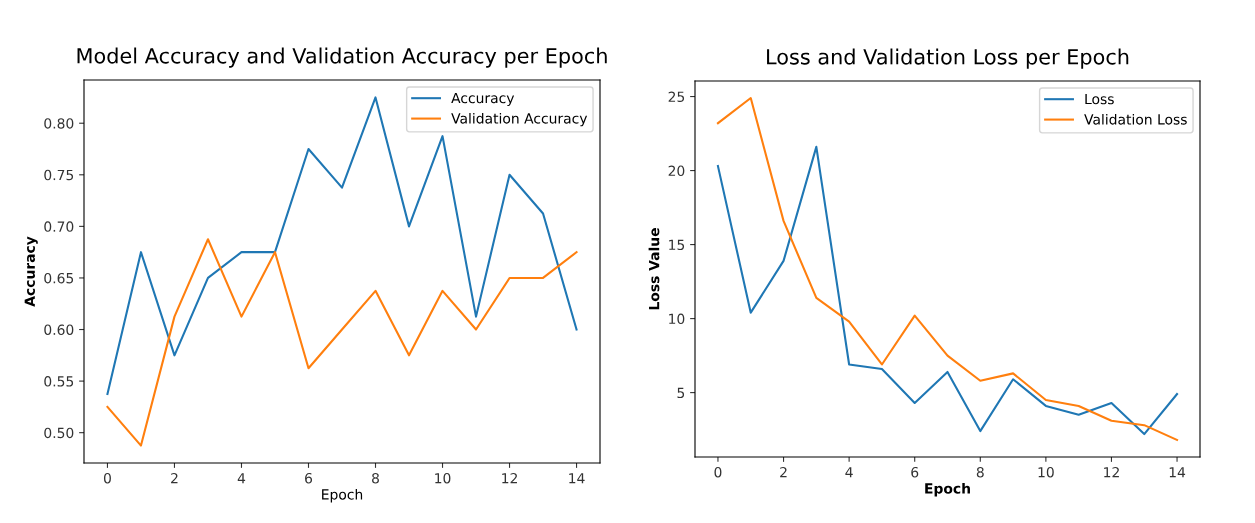 This screenshot has height=523, width=1255. Describe the element at coordinates (342, 57) in the screenshot. I see `chart-title: Model Accuracy and Validation Accuracy per Epoch` at that location.